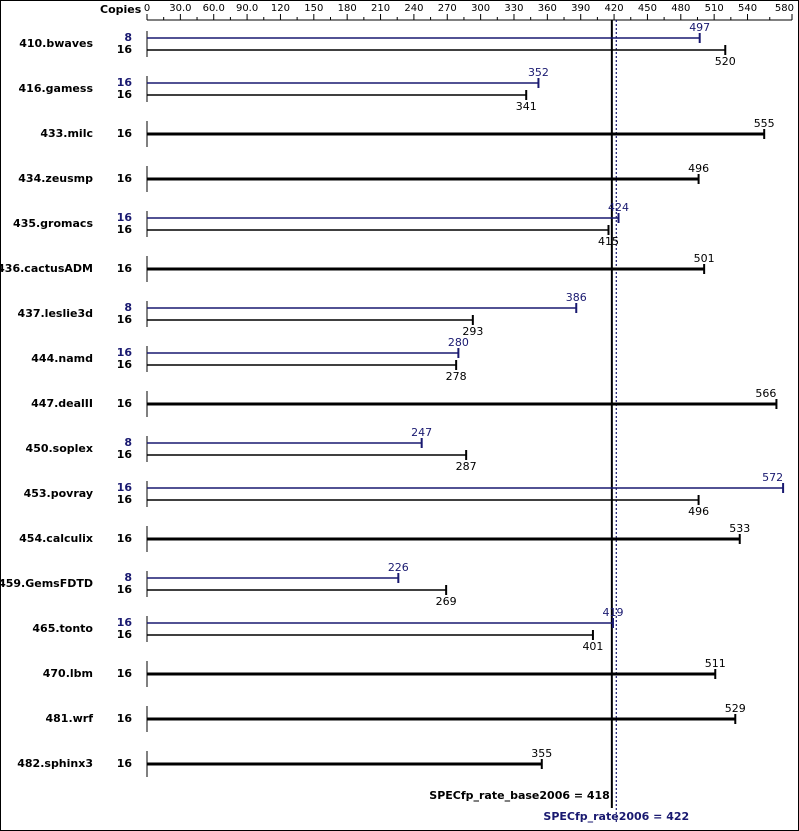  Describe the element at coordinates (66, 133) in the screenshot. I see `benchmark-label: 433.milc` at that location.